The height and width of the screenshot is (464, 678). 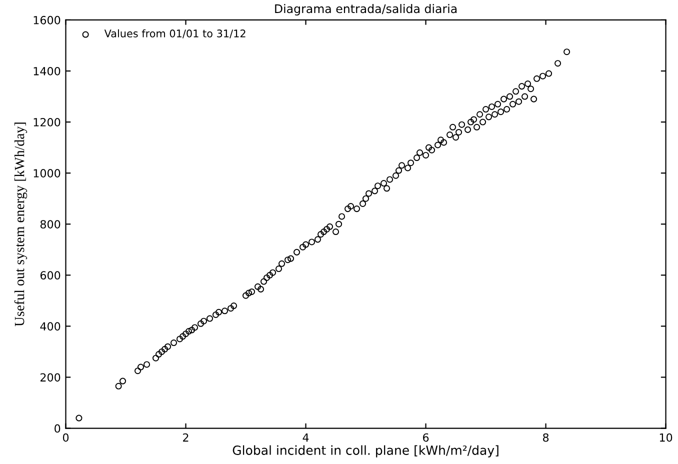 I want to click on y-tick-label: 1000, so click(x=47, y=173).